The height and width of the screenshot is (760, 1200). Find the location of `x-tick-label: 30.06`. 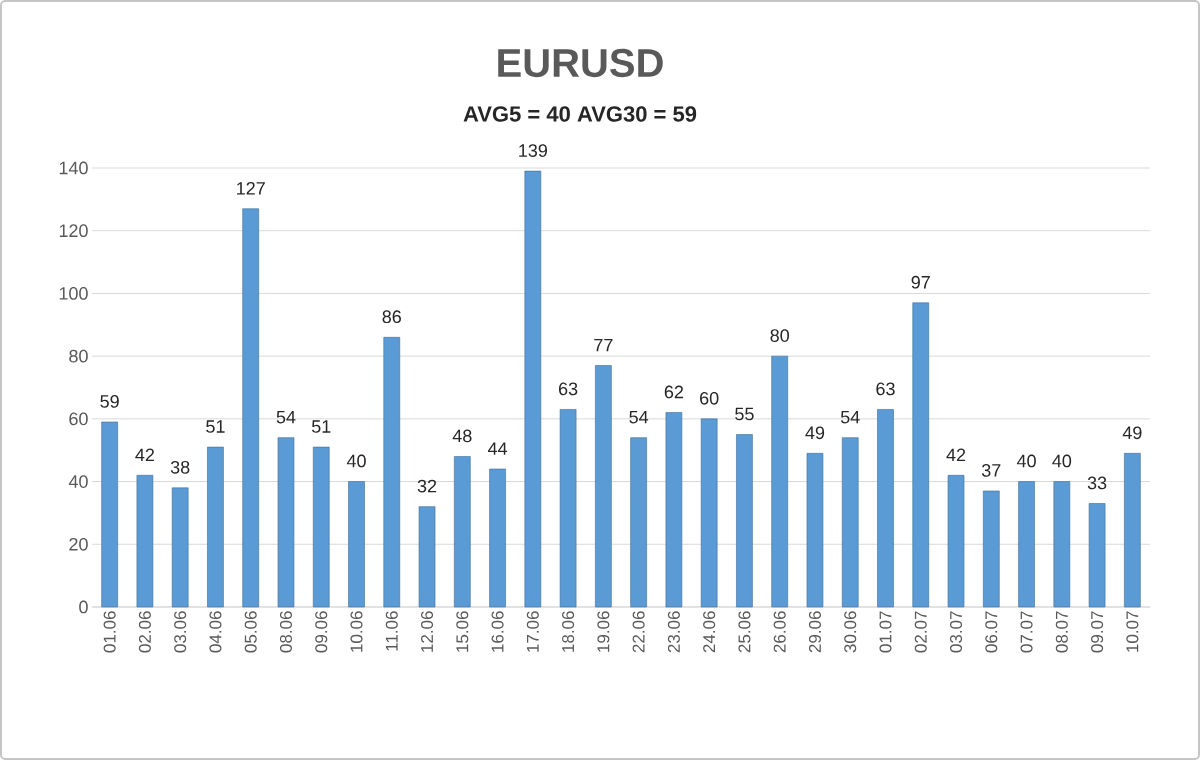

x-tick-label: 30.06 is located at coordinates (850, 632).